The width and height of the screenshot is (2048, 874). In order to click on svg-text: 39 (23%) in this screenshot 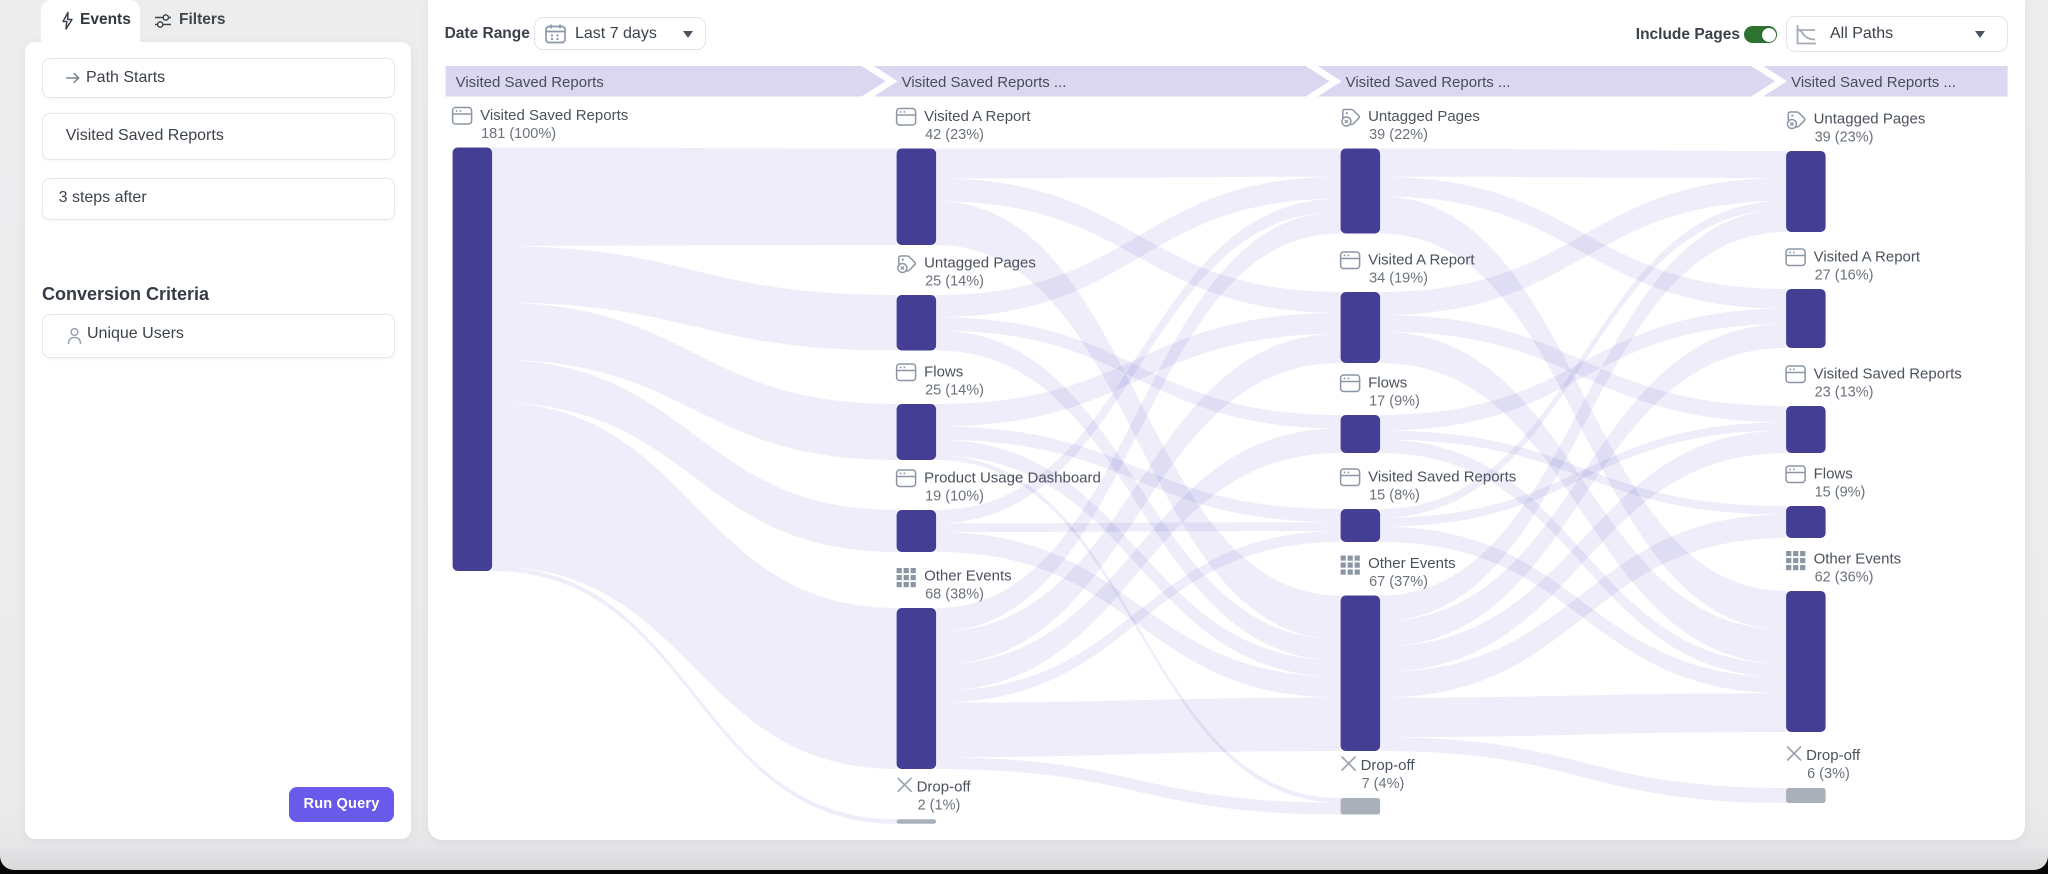, I will do `click(1844, 138)`.